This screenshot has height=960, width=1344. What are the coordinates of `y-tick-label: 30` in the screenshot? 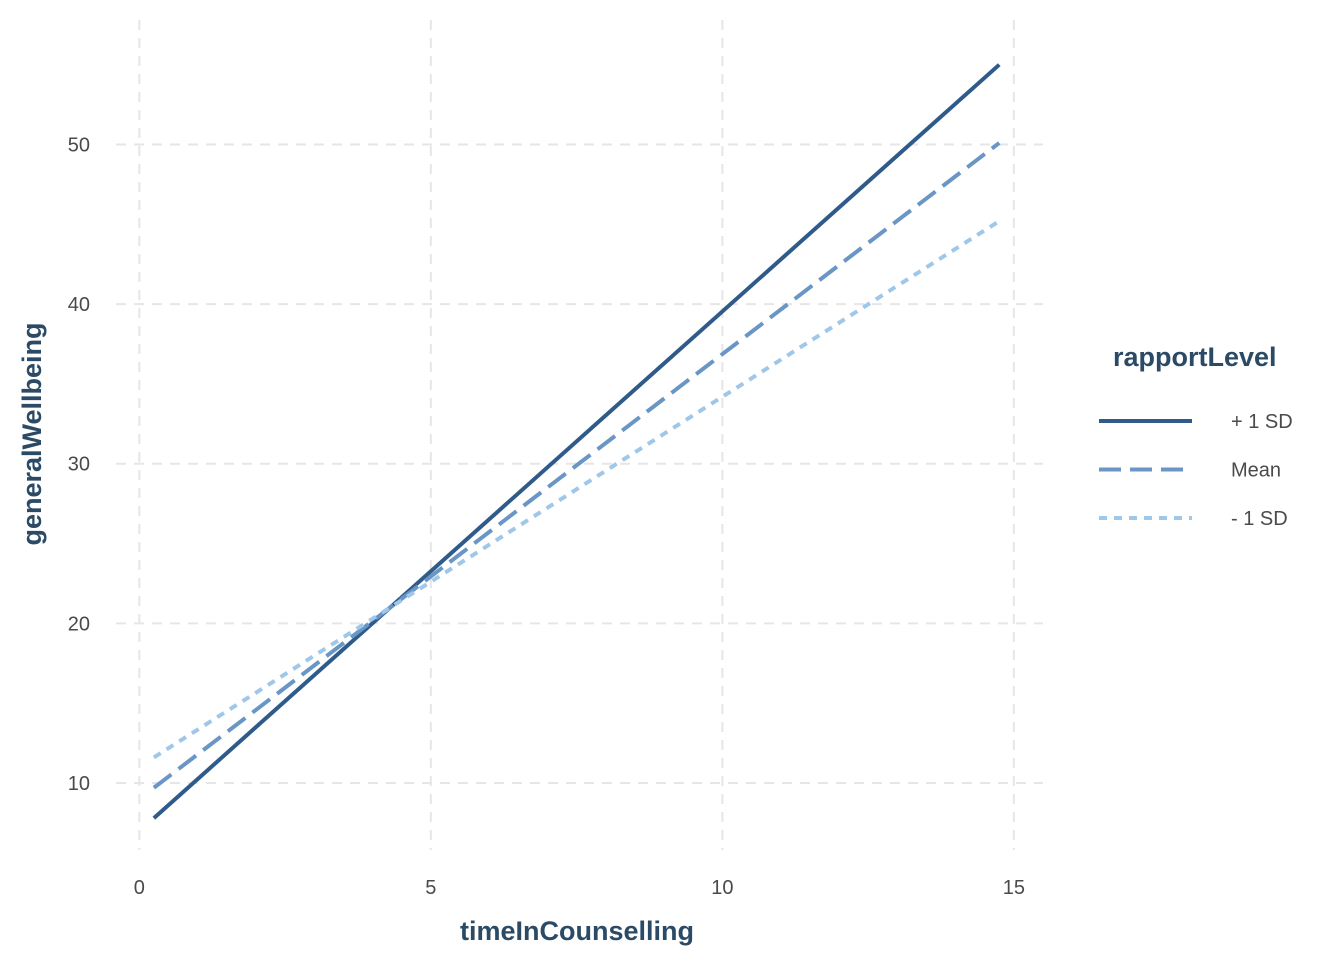 It's located at (79, 465).